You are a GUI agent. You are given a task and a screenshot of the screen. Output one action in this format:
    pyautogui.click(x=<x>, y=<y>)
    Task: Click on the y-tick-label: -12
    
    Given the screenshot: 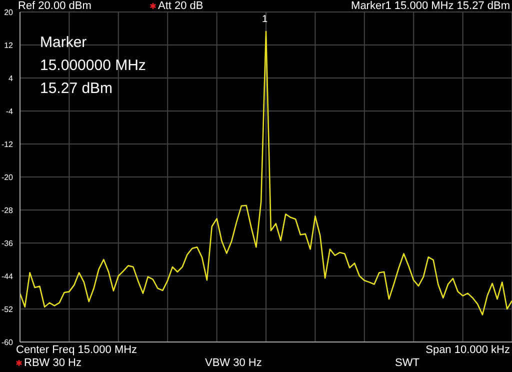 What is the action you would take?
    pyautogui.click(x=7, y=144)
    